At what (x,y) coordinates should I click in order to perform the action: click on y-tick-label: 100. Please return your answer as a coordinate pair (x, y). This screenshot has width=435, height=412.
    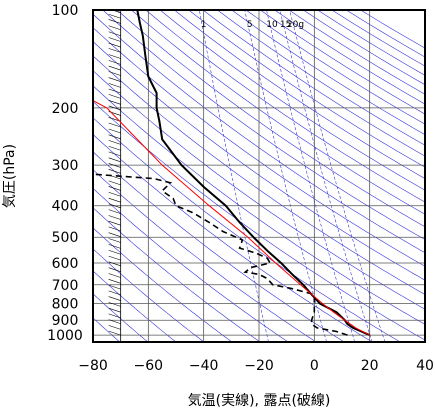
    Looking at the image, I should click on (65, 11).